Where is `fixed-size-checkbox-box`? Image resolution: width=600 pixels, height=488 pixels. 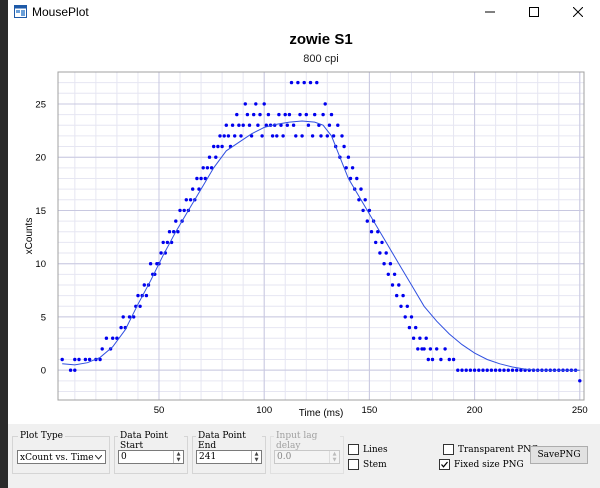
fixed-size-checkbox-box is located at coordinates (444, 464).